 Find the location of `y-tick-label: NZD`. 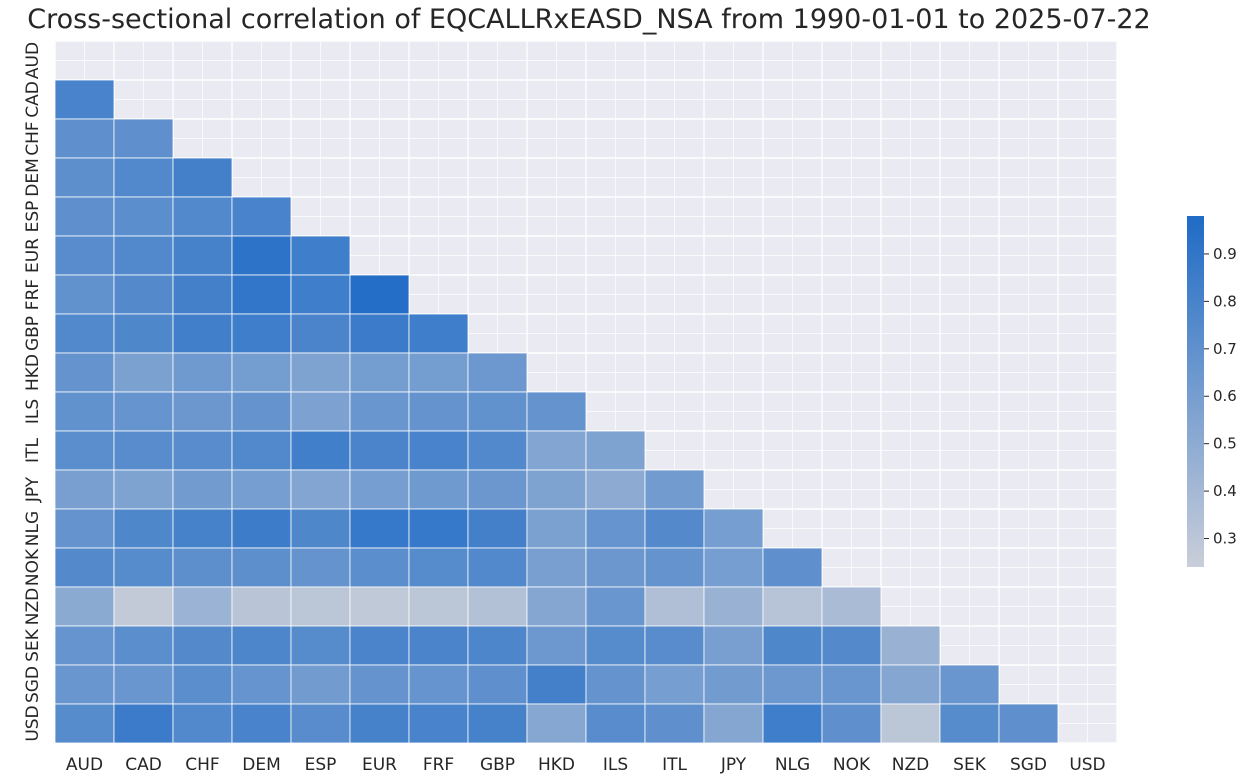

y-tick-label: NZD is located at coordinates (33, 606).